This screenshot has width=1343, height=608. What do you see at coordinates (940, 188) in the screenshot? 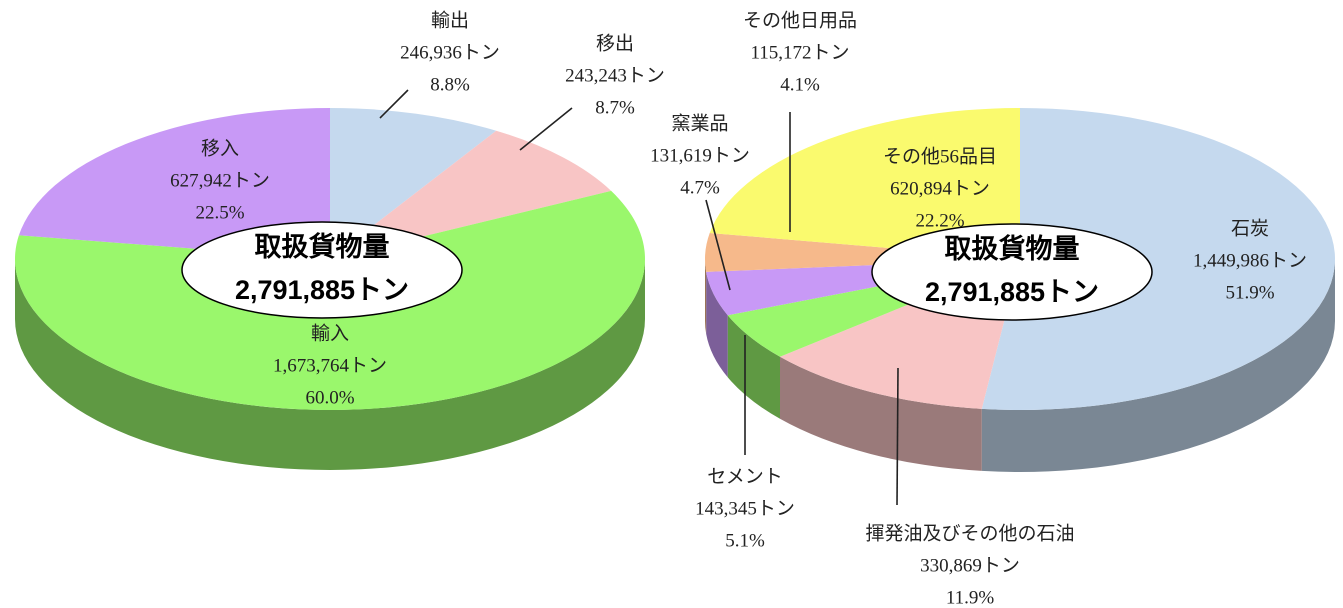
I see `value-label: 620,894トン` at bounding box center [940, 188].